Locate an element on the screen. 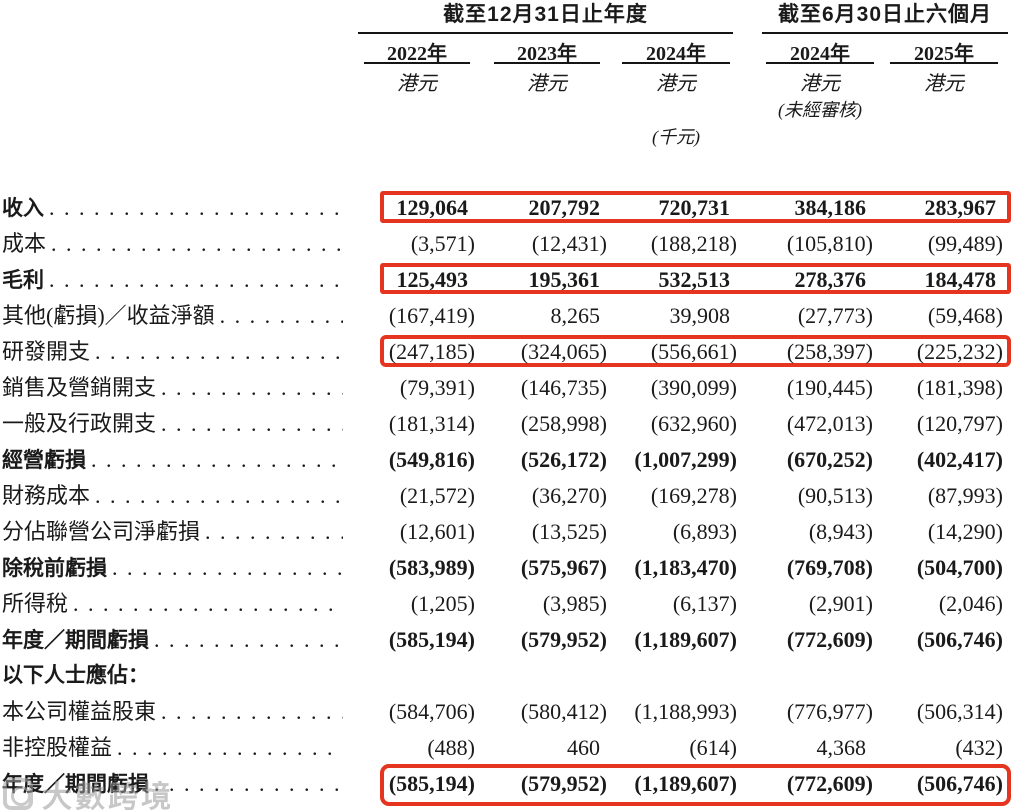  value-cell: (1,007,299) is located at coordinates (648, 460).